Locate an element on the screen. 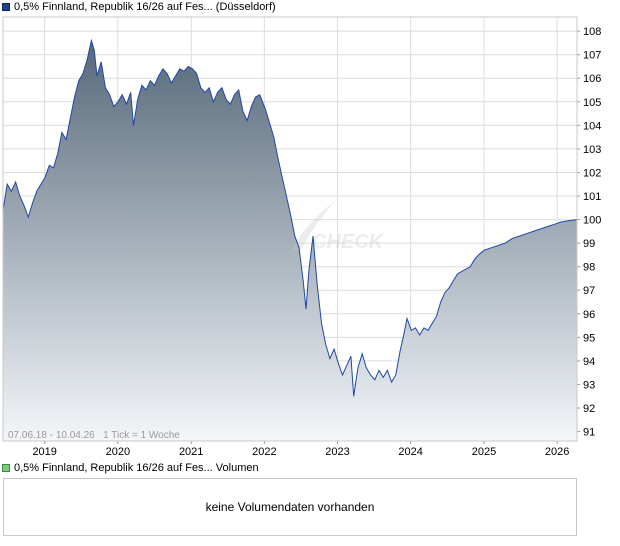 This screenshot has width=620, height=546. y-tick-label: 97 is located at coordinates (589, 291).